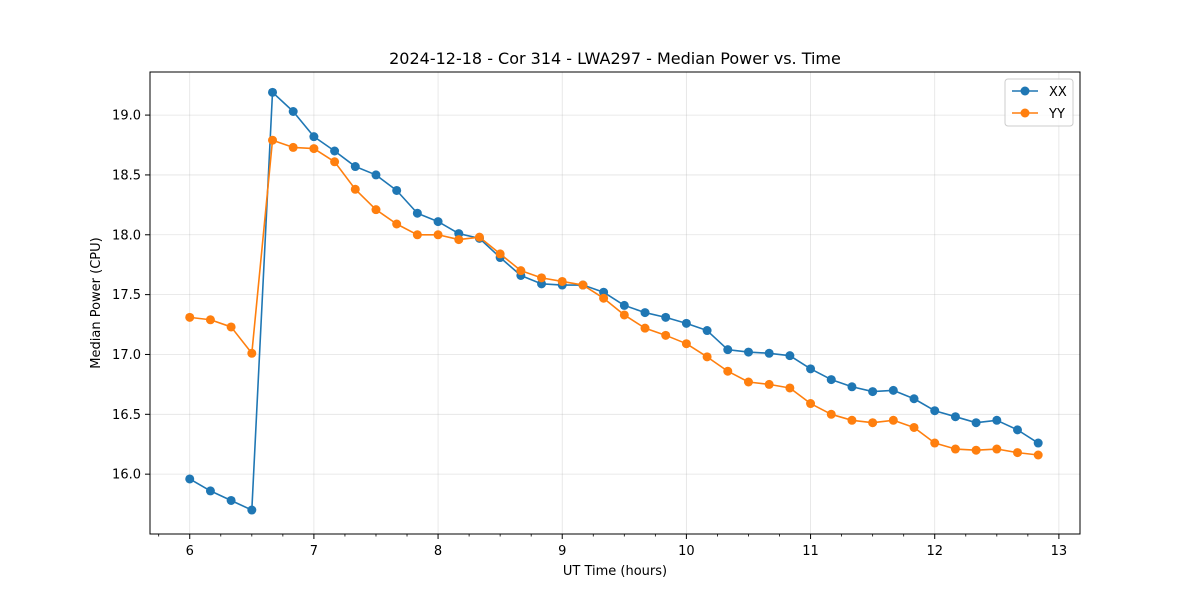 This screenshot has height=600, width=1200. Describe the element at coordinates (1039, 92) in the screenshot. I see `legend-entry-xx: XX` at that location.